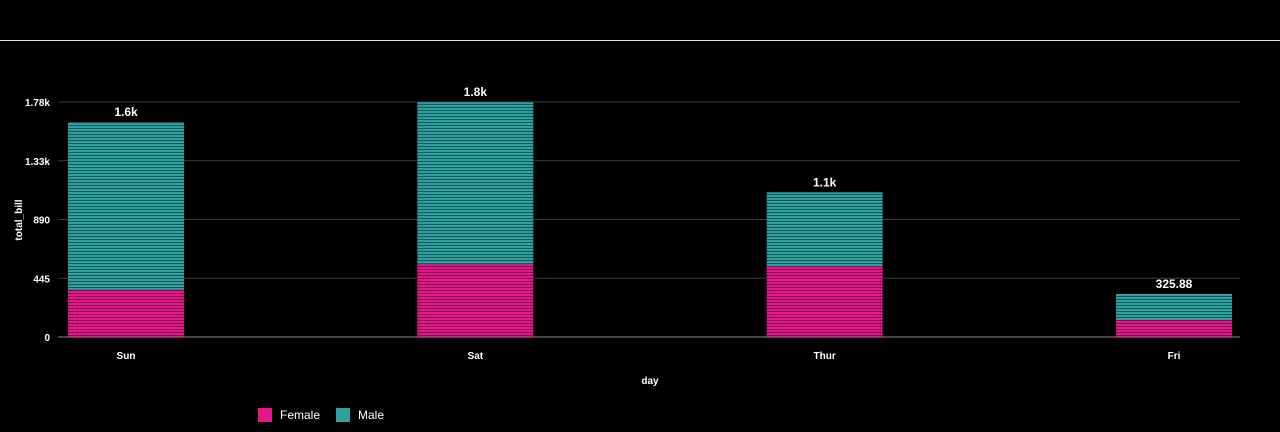 The width and height of the screenshot is (1280, 432). I want to click on bar-female-sat, so click(475, 300).